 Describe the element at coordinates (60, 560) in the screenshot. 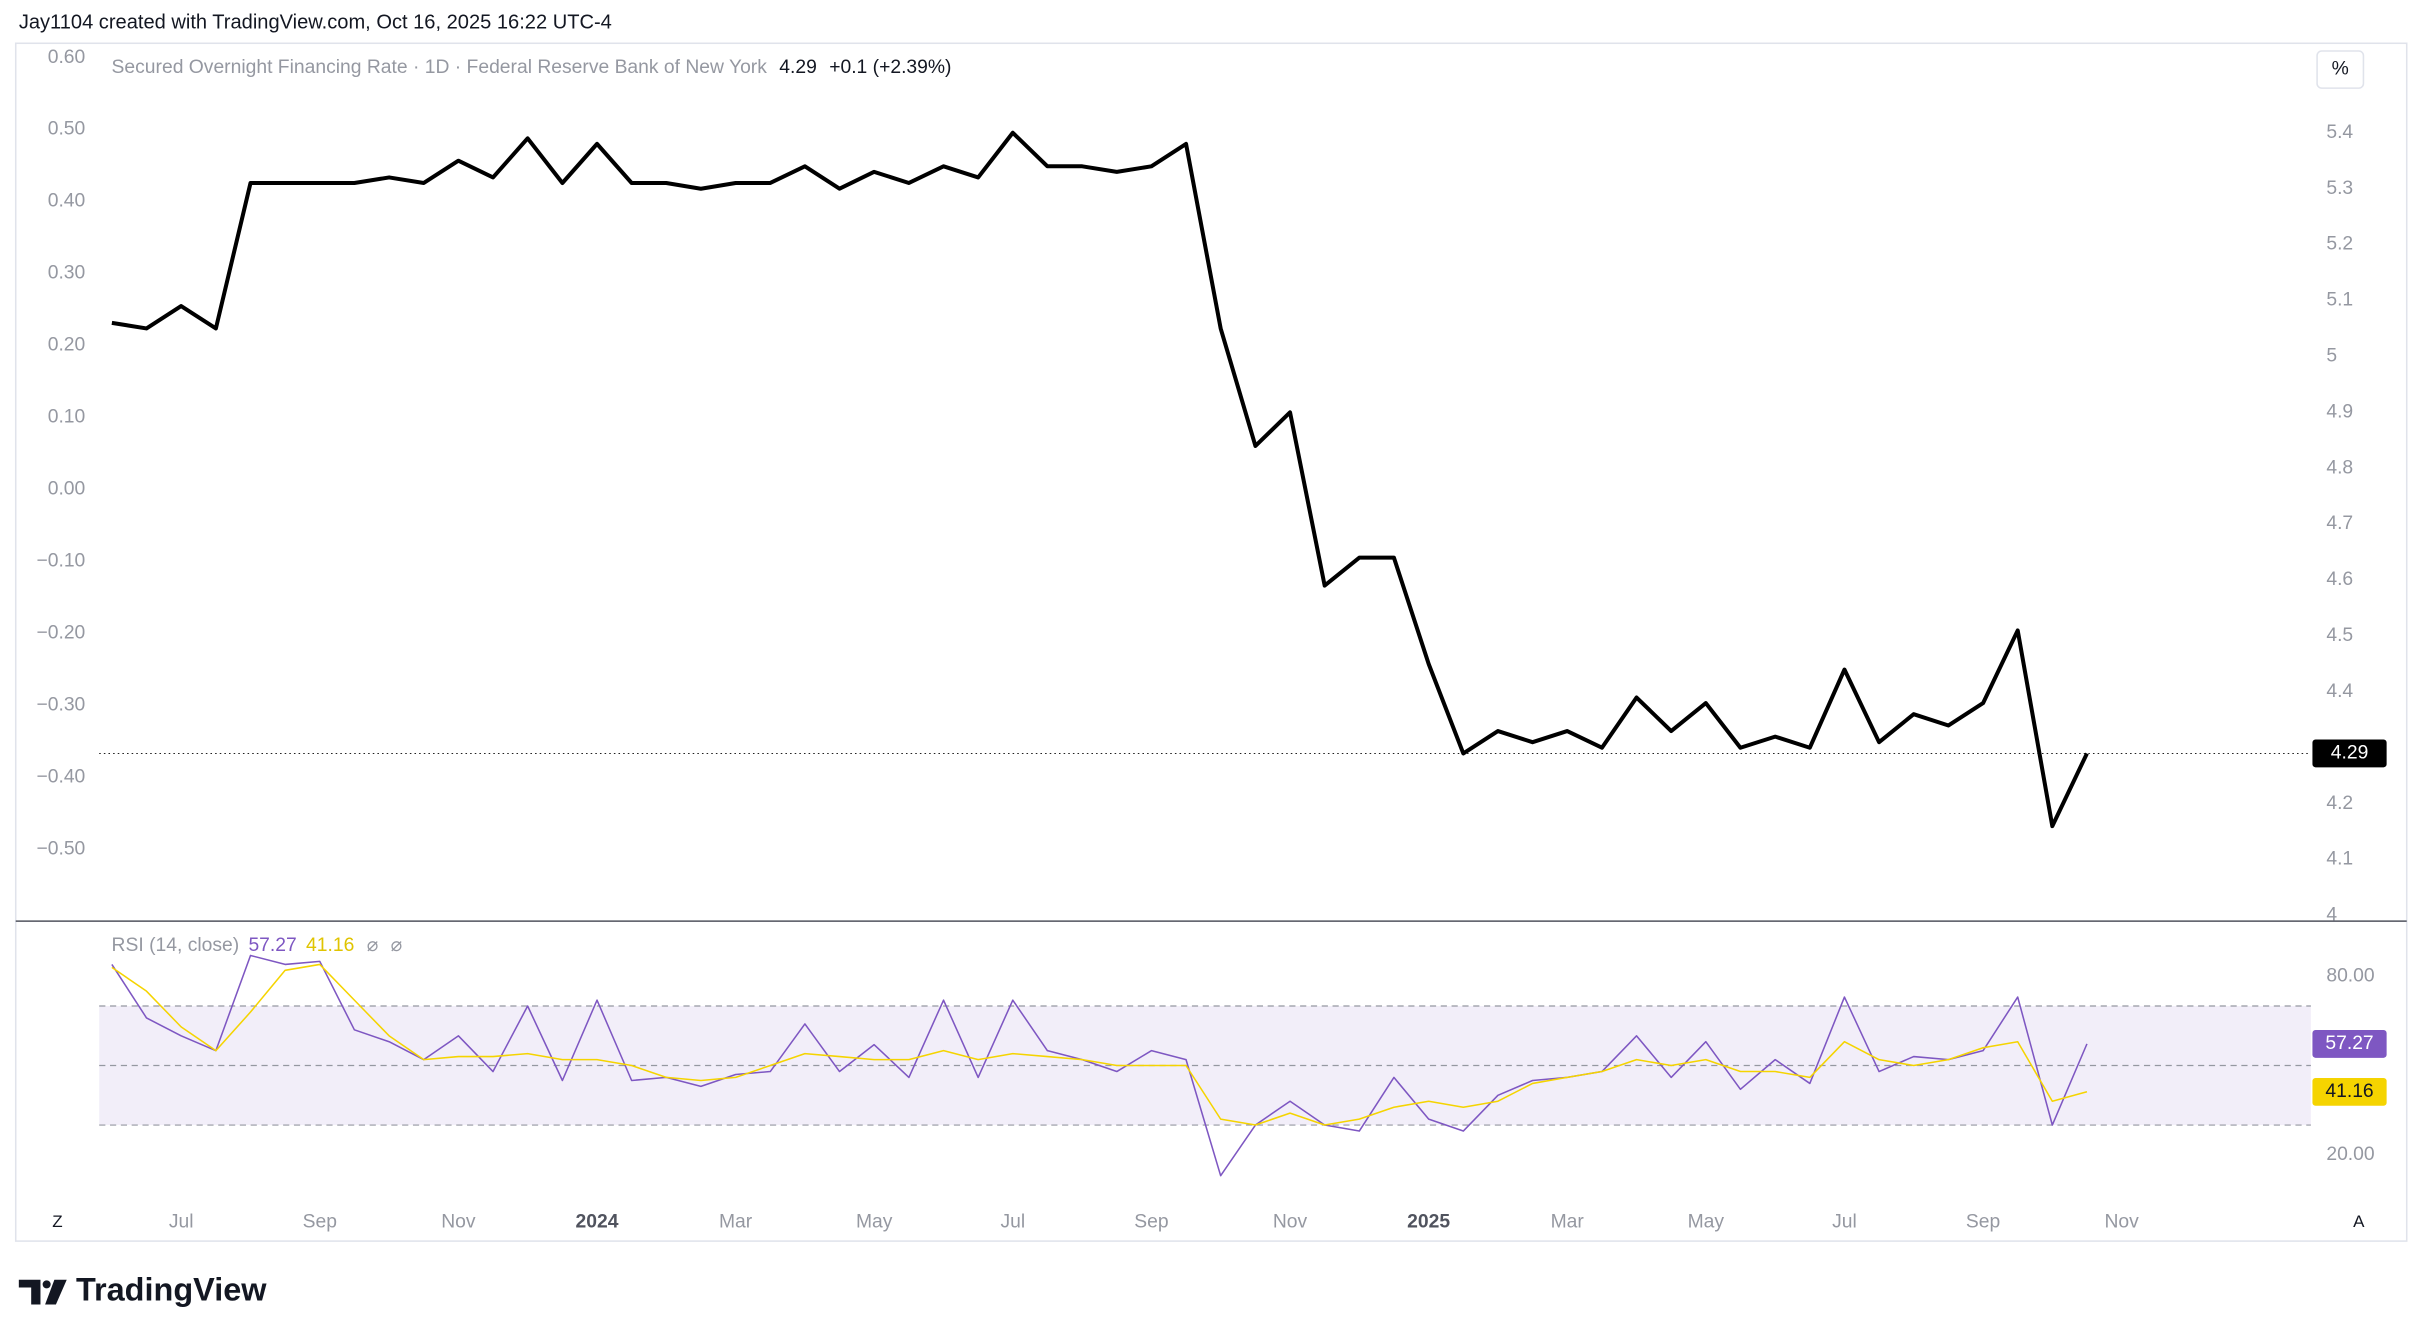

I see `y-tick-label: −0.10` at that location.